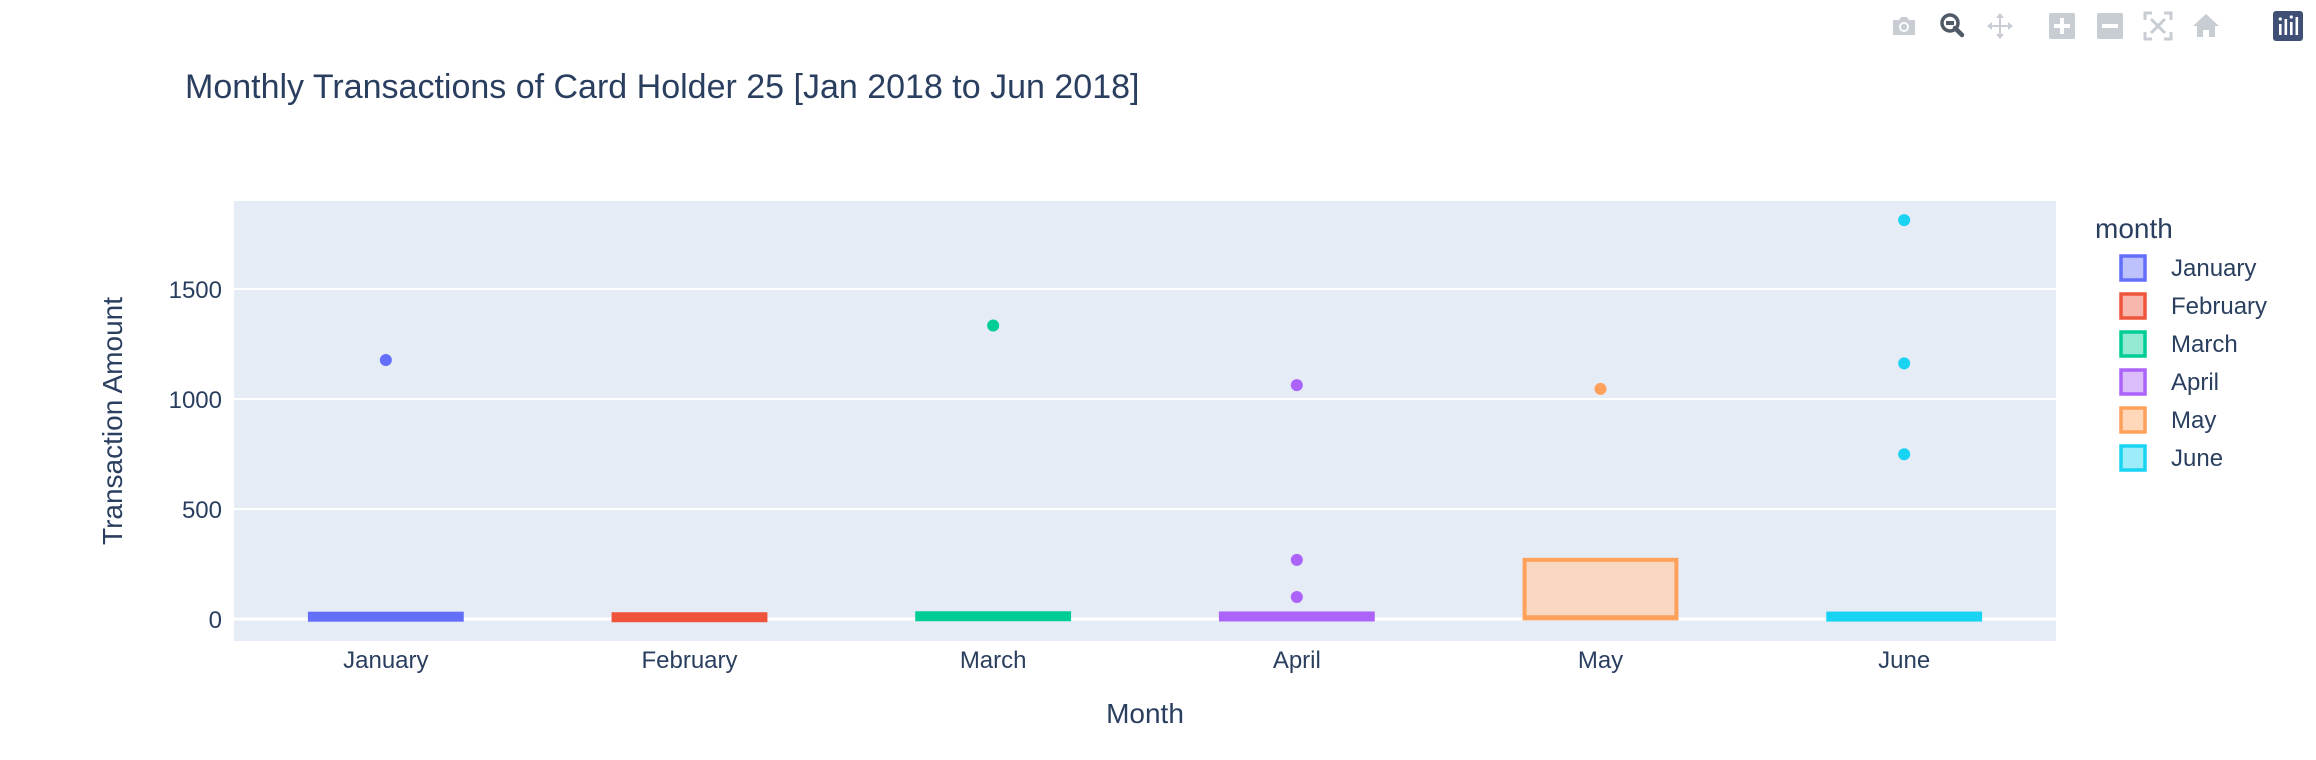 This screenshot has width=2316, height=760. Describe the element at coordinates (2193, 420) in the screenshot. I see `legend-label: May` at that location.